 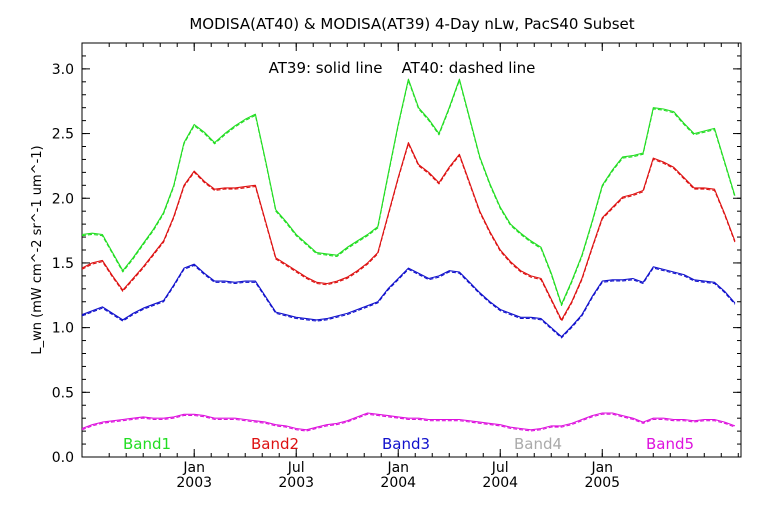 I want to click on y-axis-label-text: L_wn (mW cm^-2 sr^-1 um^-1), so click(x=37, y=249).